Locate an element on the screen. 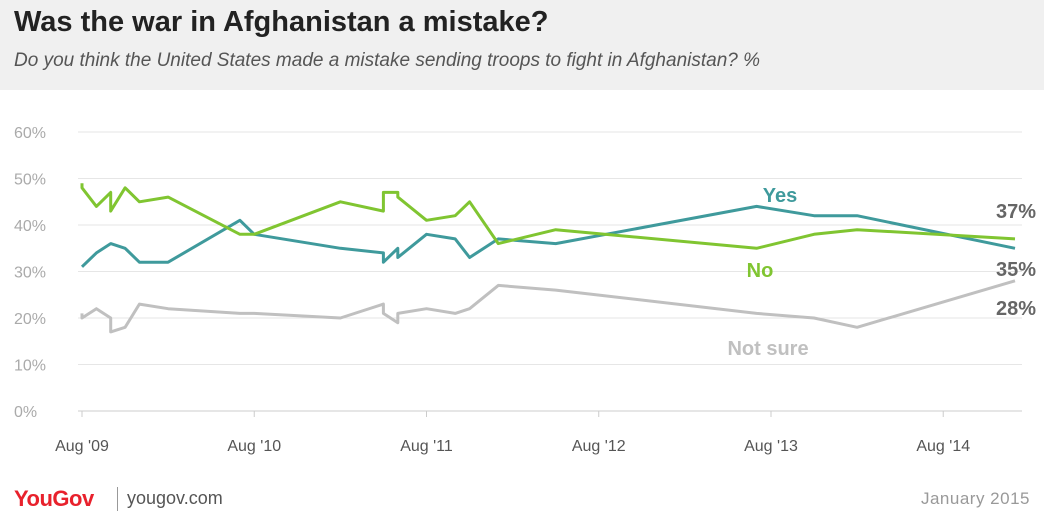 Image resolution: width=1044 pixels, height=519 pixels. x-tick-label: Aug '11 is located at coordinates (426, 446).